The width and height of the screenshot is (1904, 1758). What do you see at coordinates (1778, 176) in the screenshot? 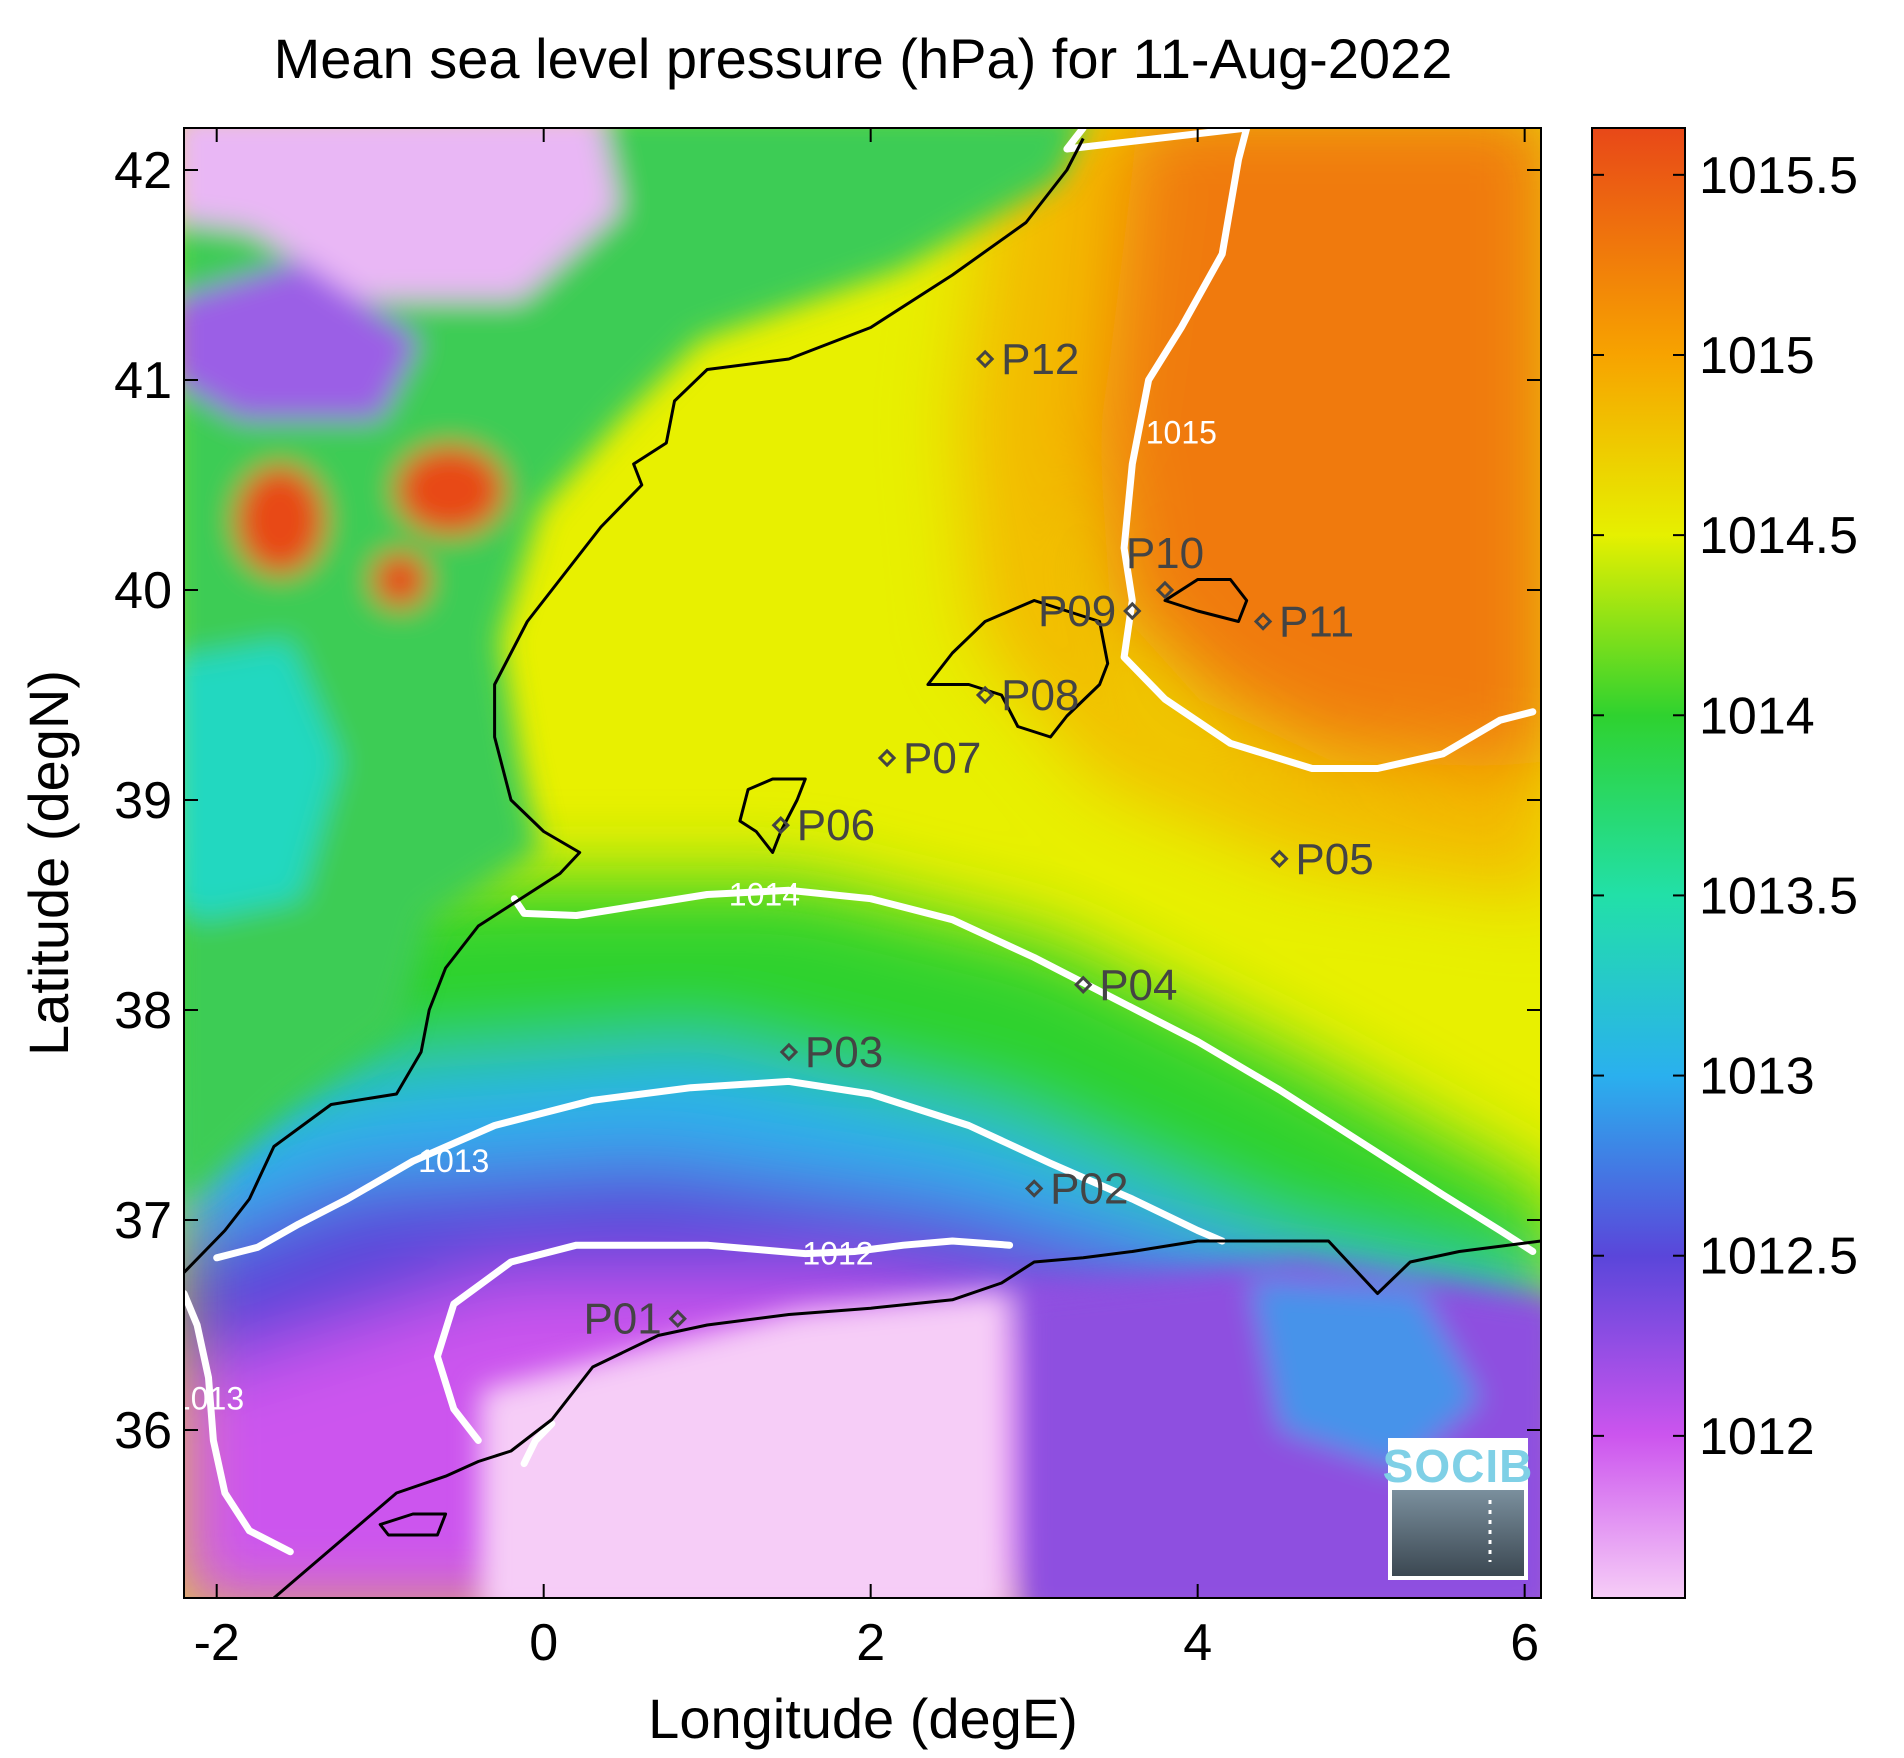
I see `colorbar-tick-label: 1015.5` at bounding box center [1778, 176].